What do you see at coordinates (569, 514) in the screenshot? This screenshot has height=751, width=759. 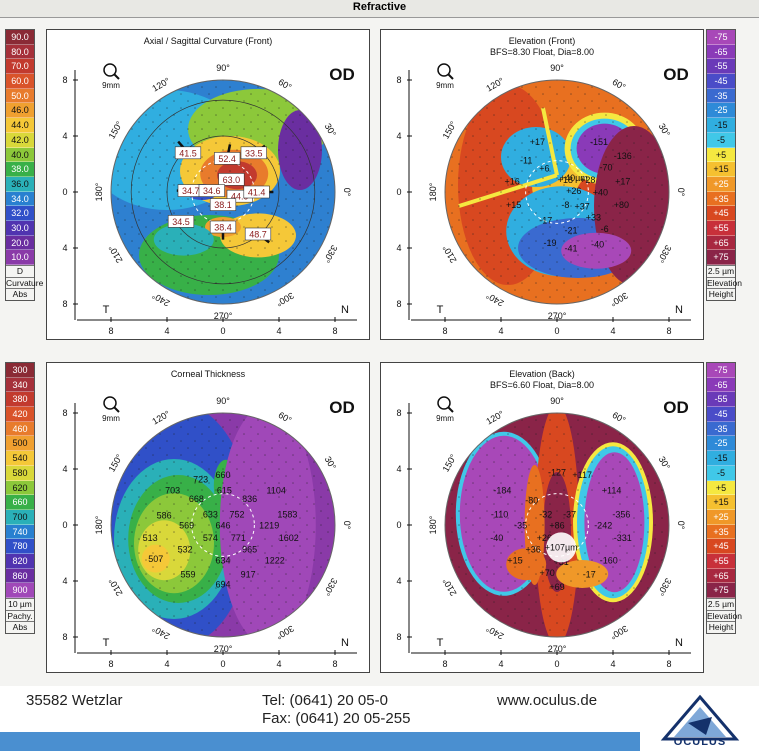 I see `map-value: -37` at bounding box center [569, 514].